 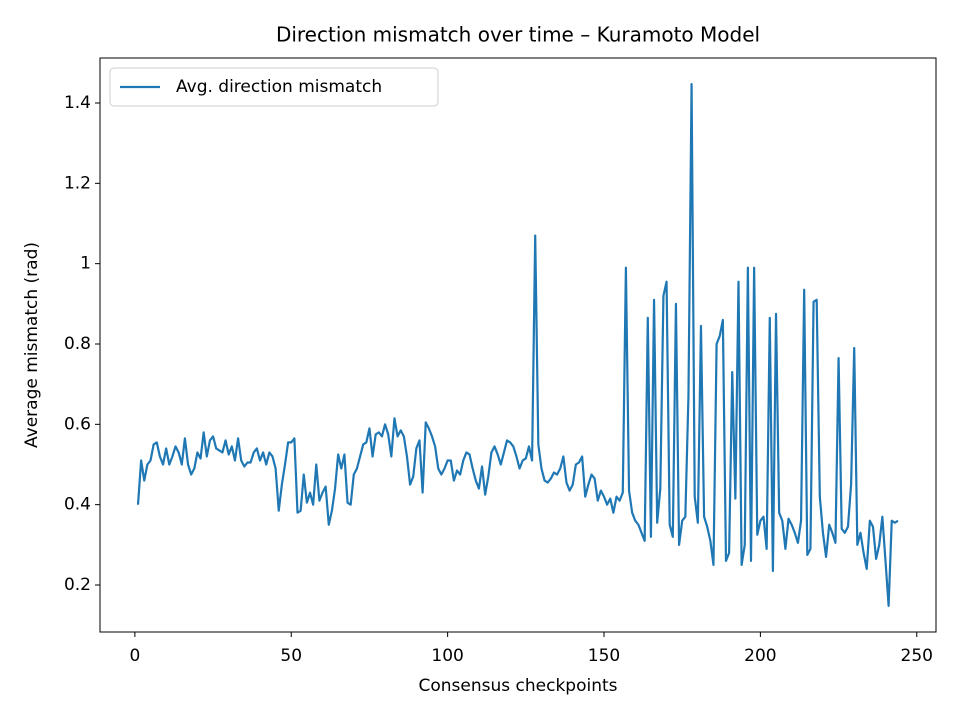 What do you see at coordinates (77, 585) in the screenshot?
I see `y-tick-label: 0.2` at bounding box center [77, 585].